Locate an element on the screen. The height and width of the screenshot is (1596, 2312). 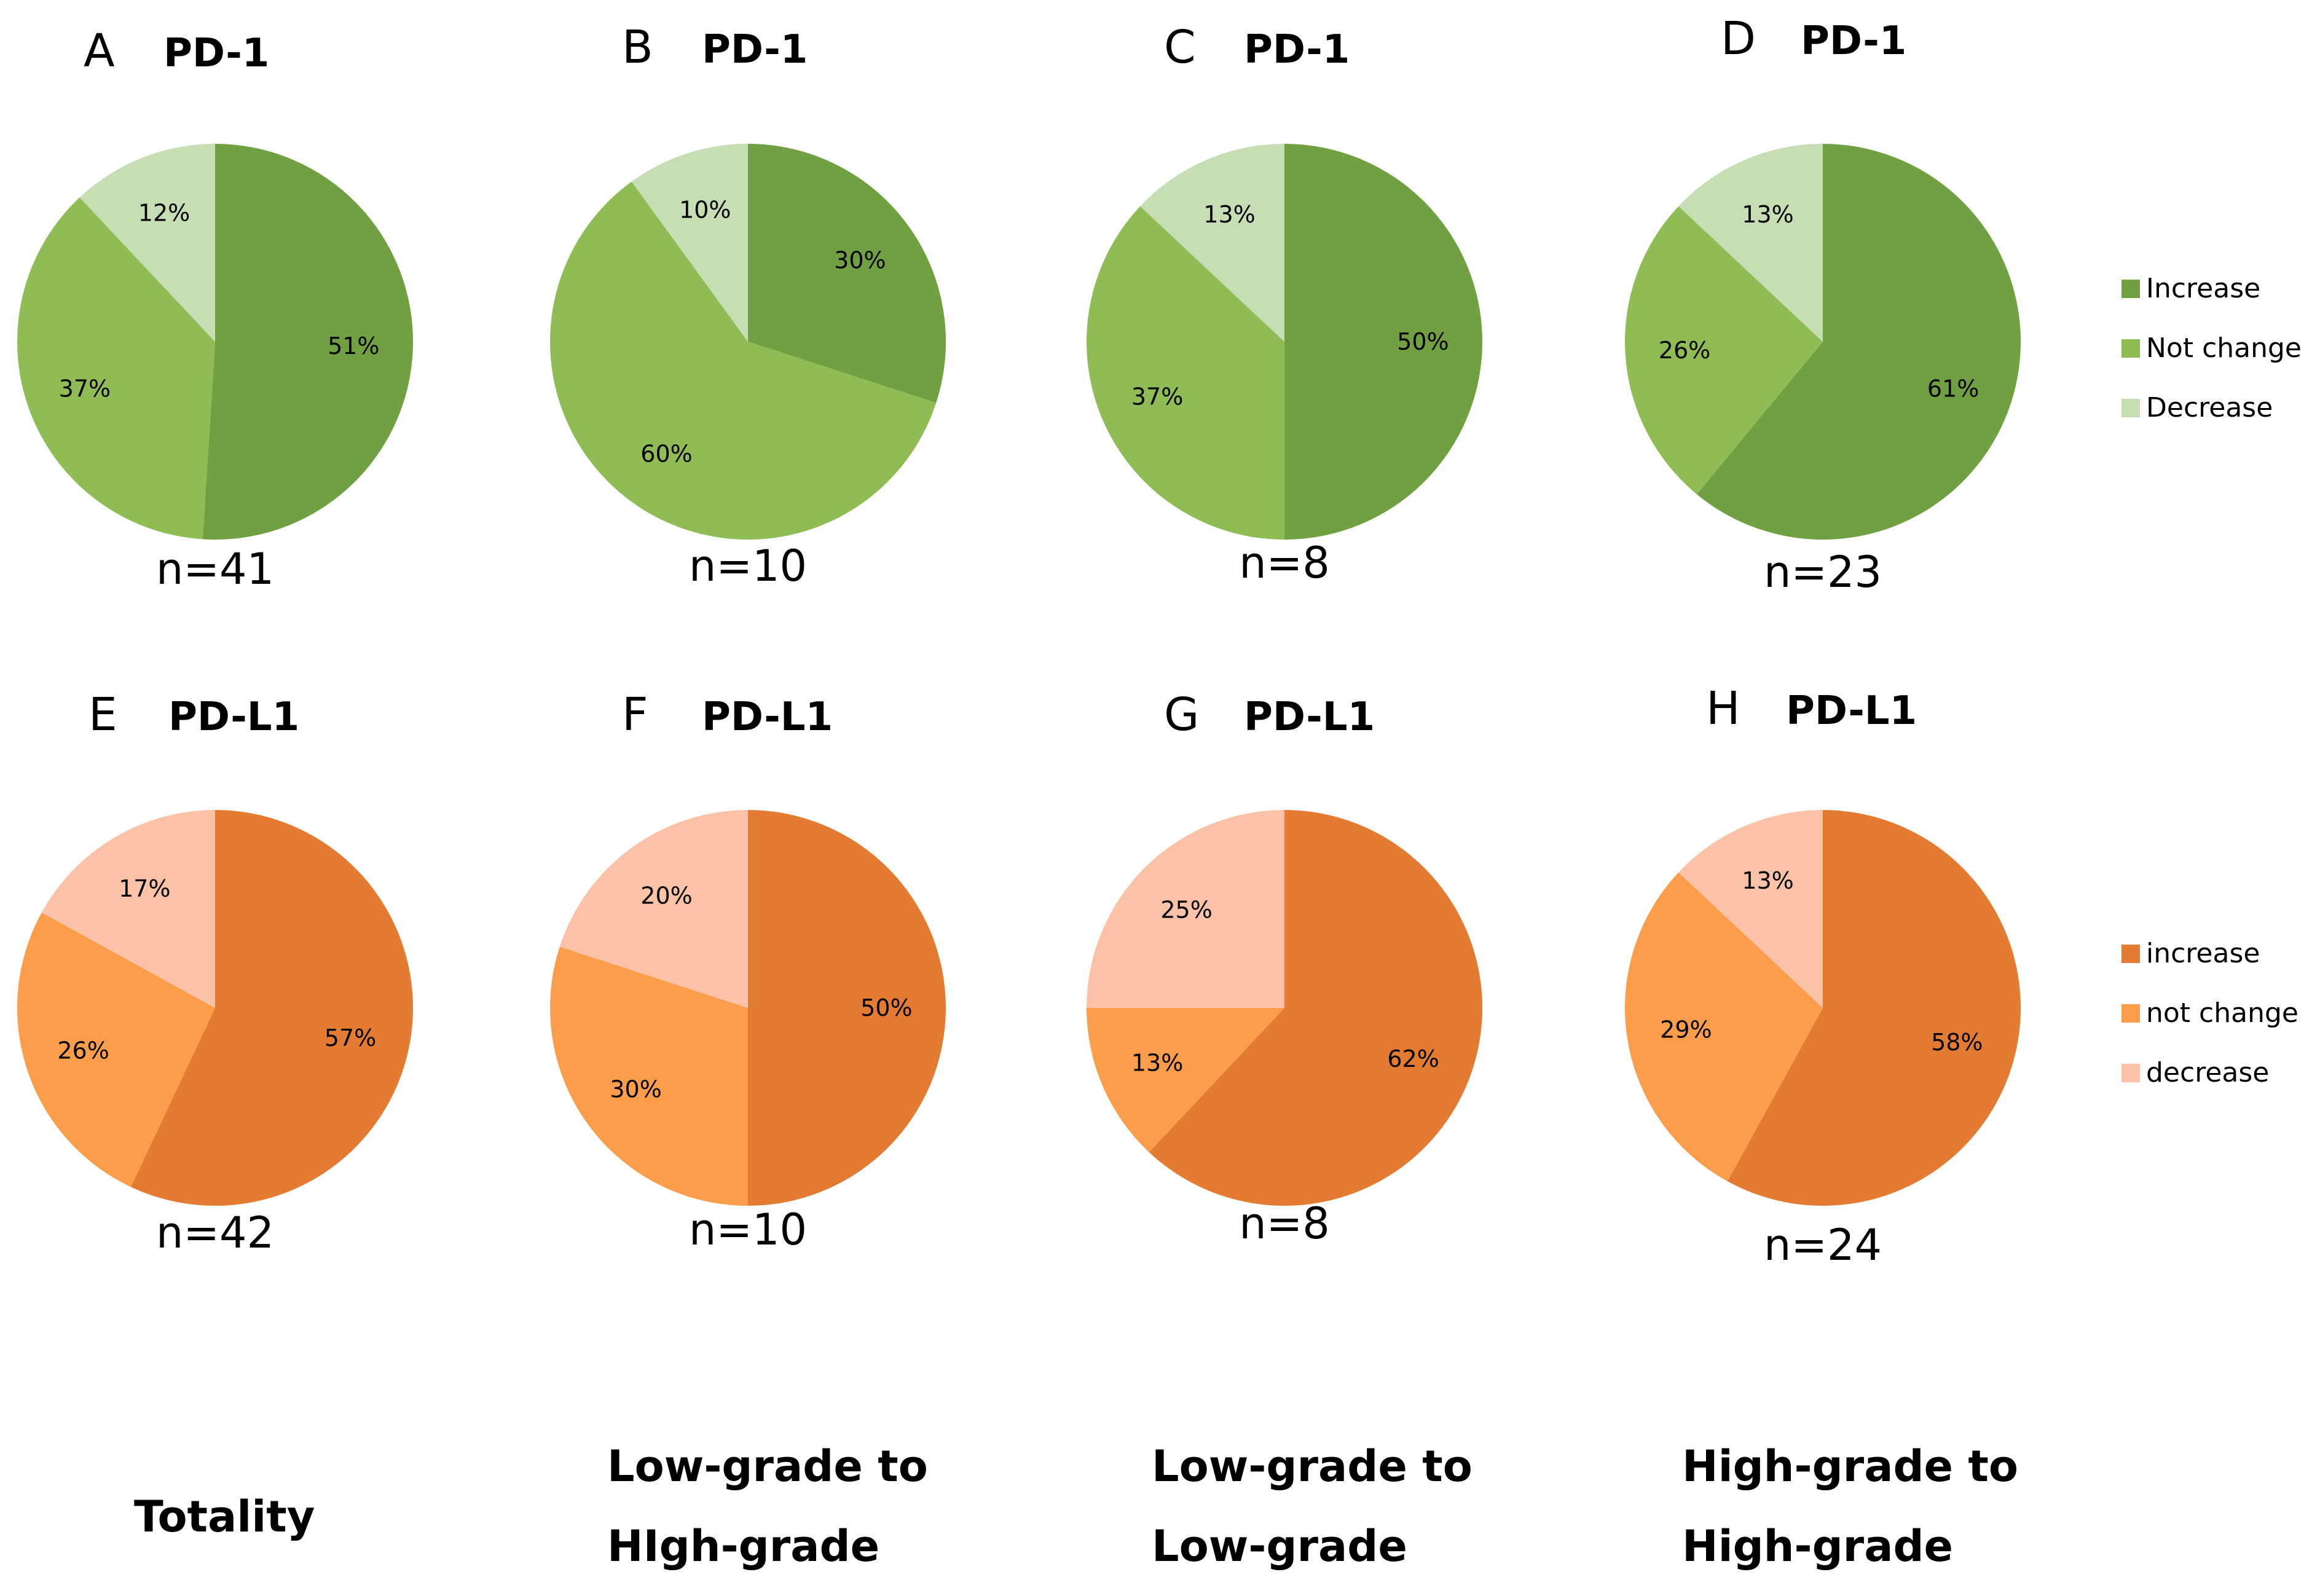
pie-chart-g: G PD-L1 62% 13% 25% n=8 is located at coordinates (1285, 969).